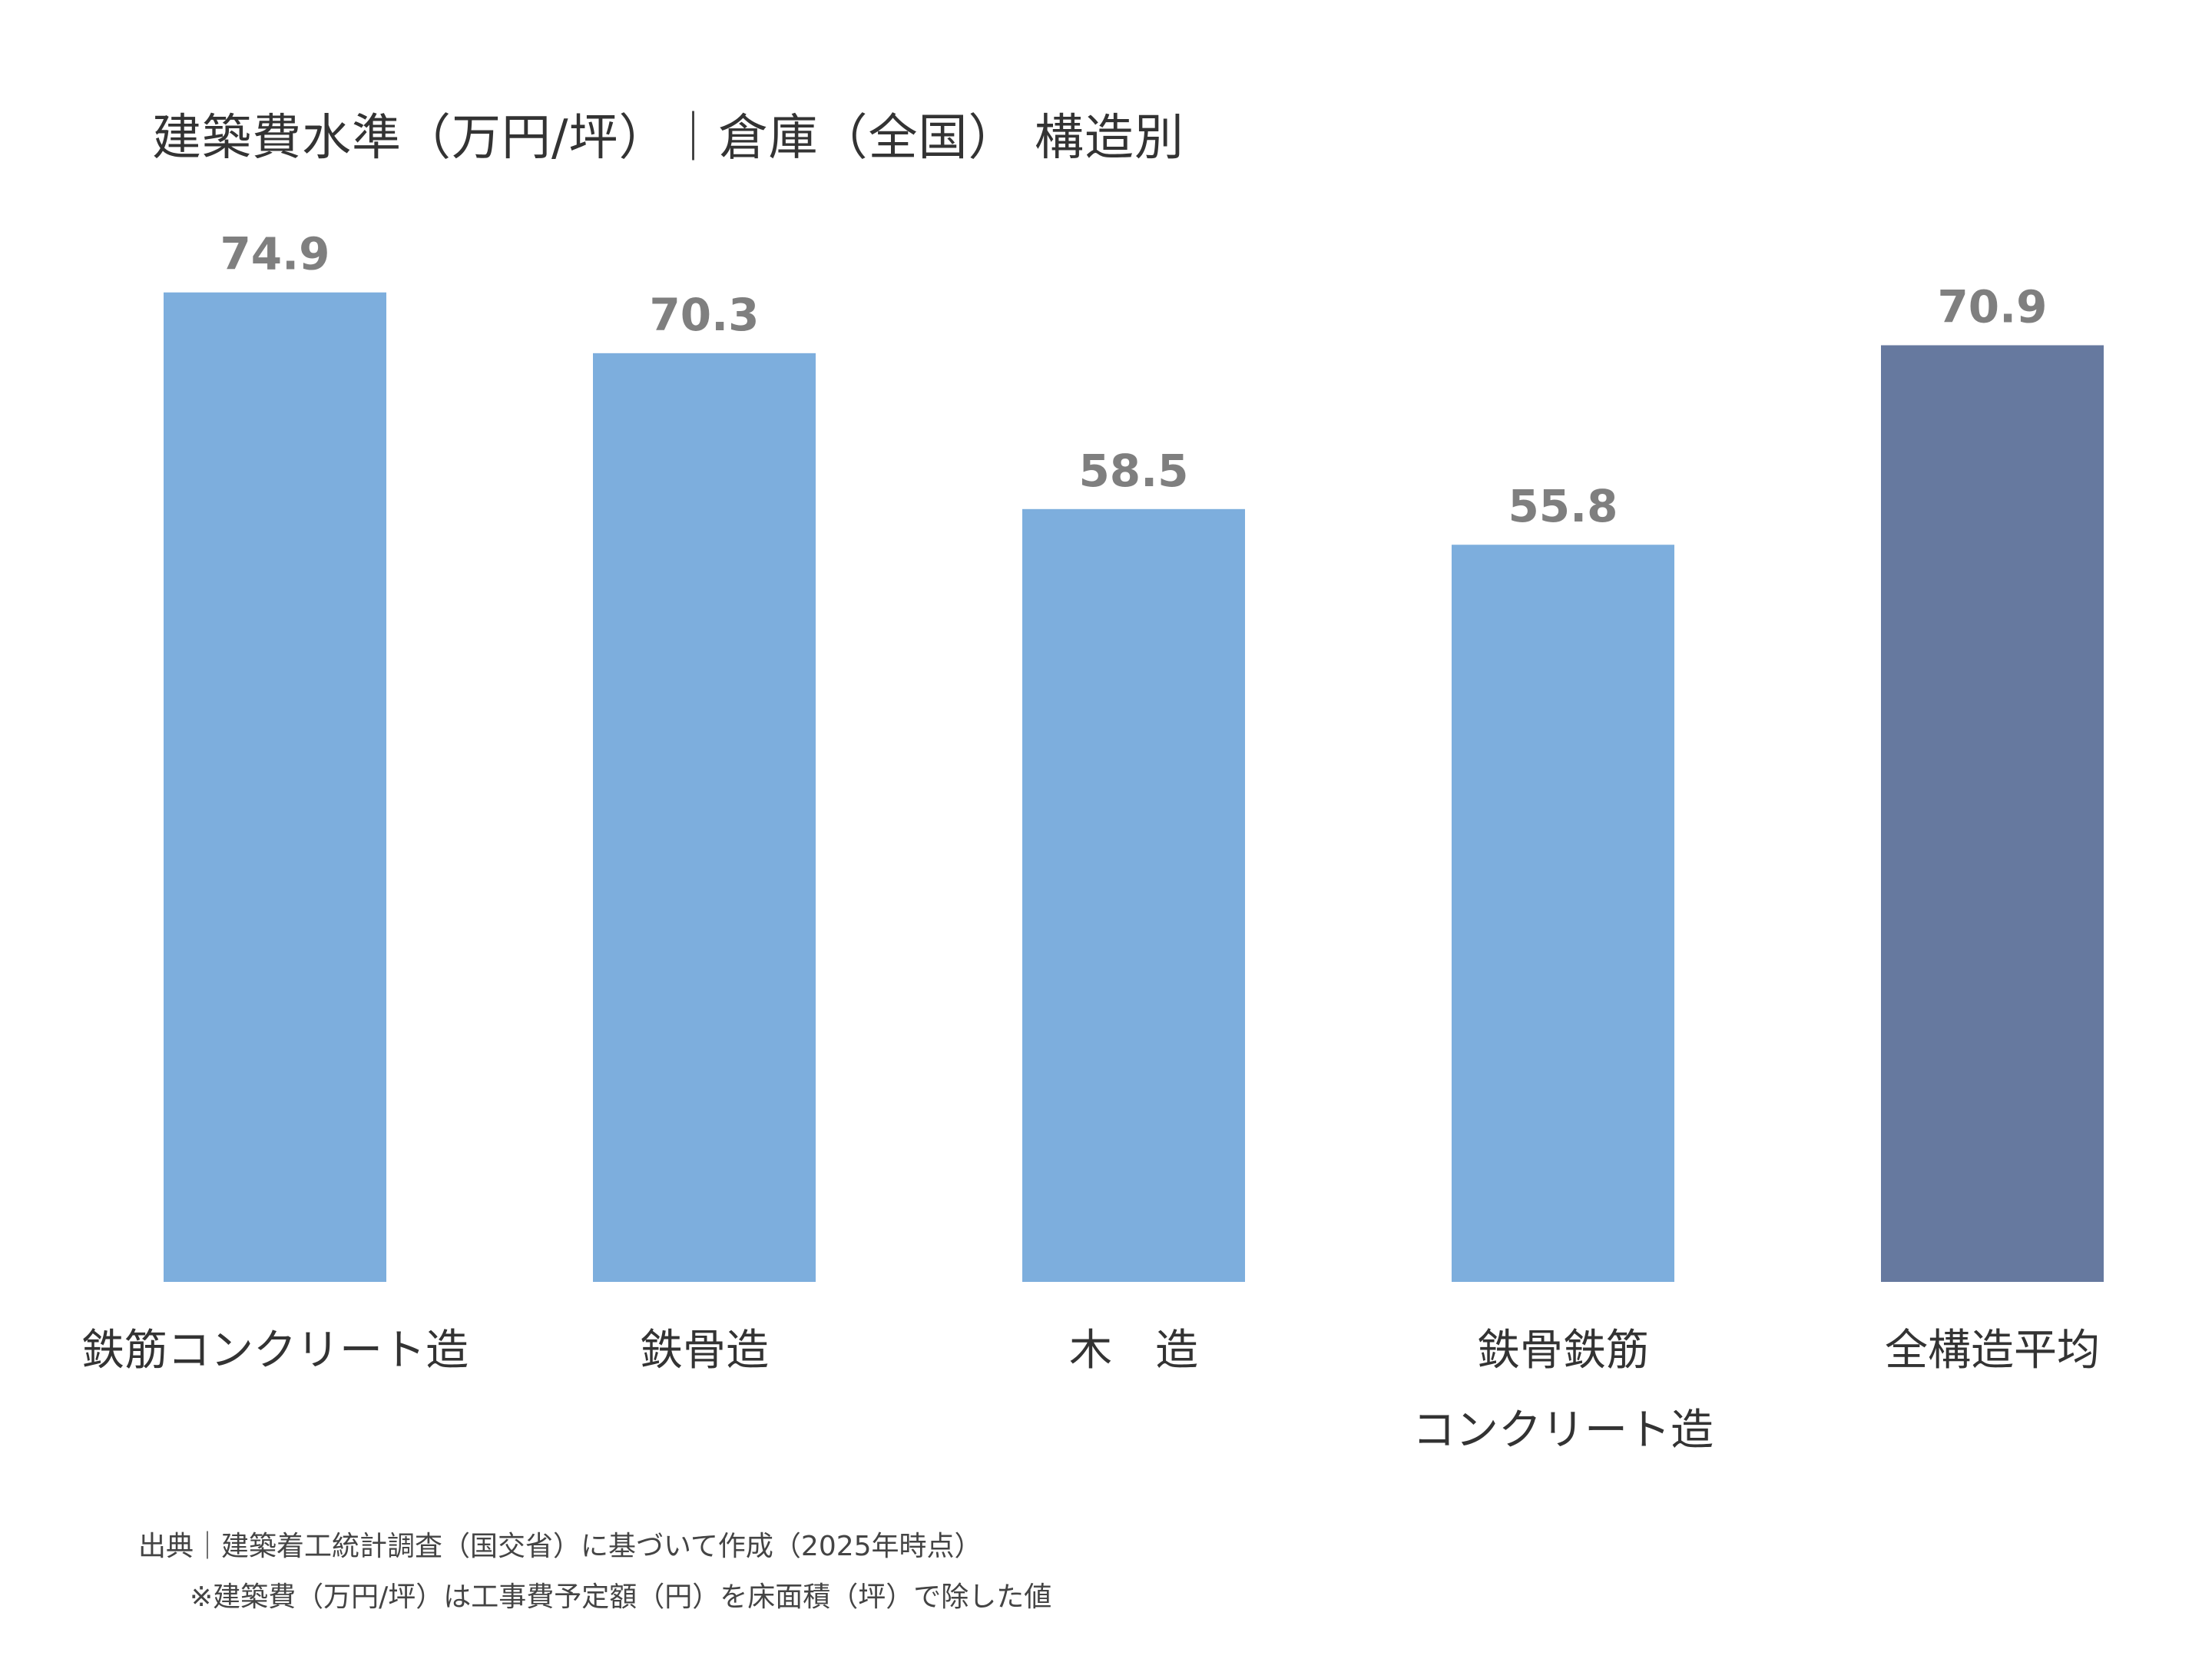 The width and height of the screenshot is (2212, 1659). What do you see at coordinates (1563, 506) in the screenshot?
I see `data-label: 55.8` at bounding box center [1563, 506].